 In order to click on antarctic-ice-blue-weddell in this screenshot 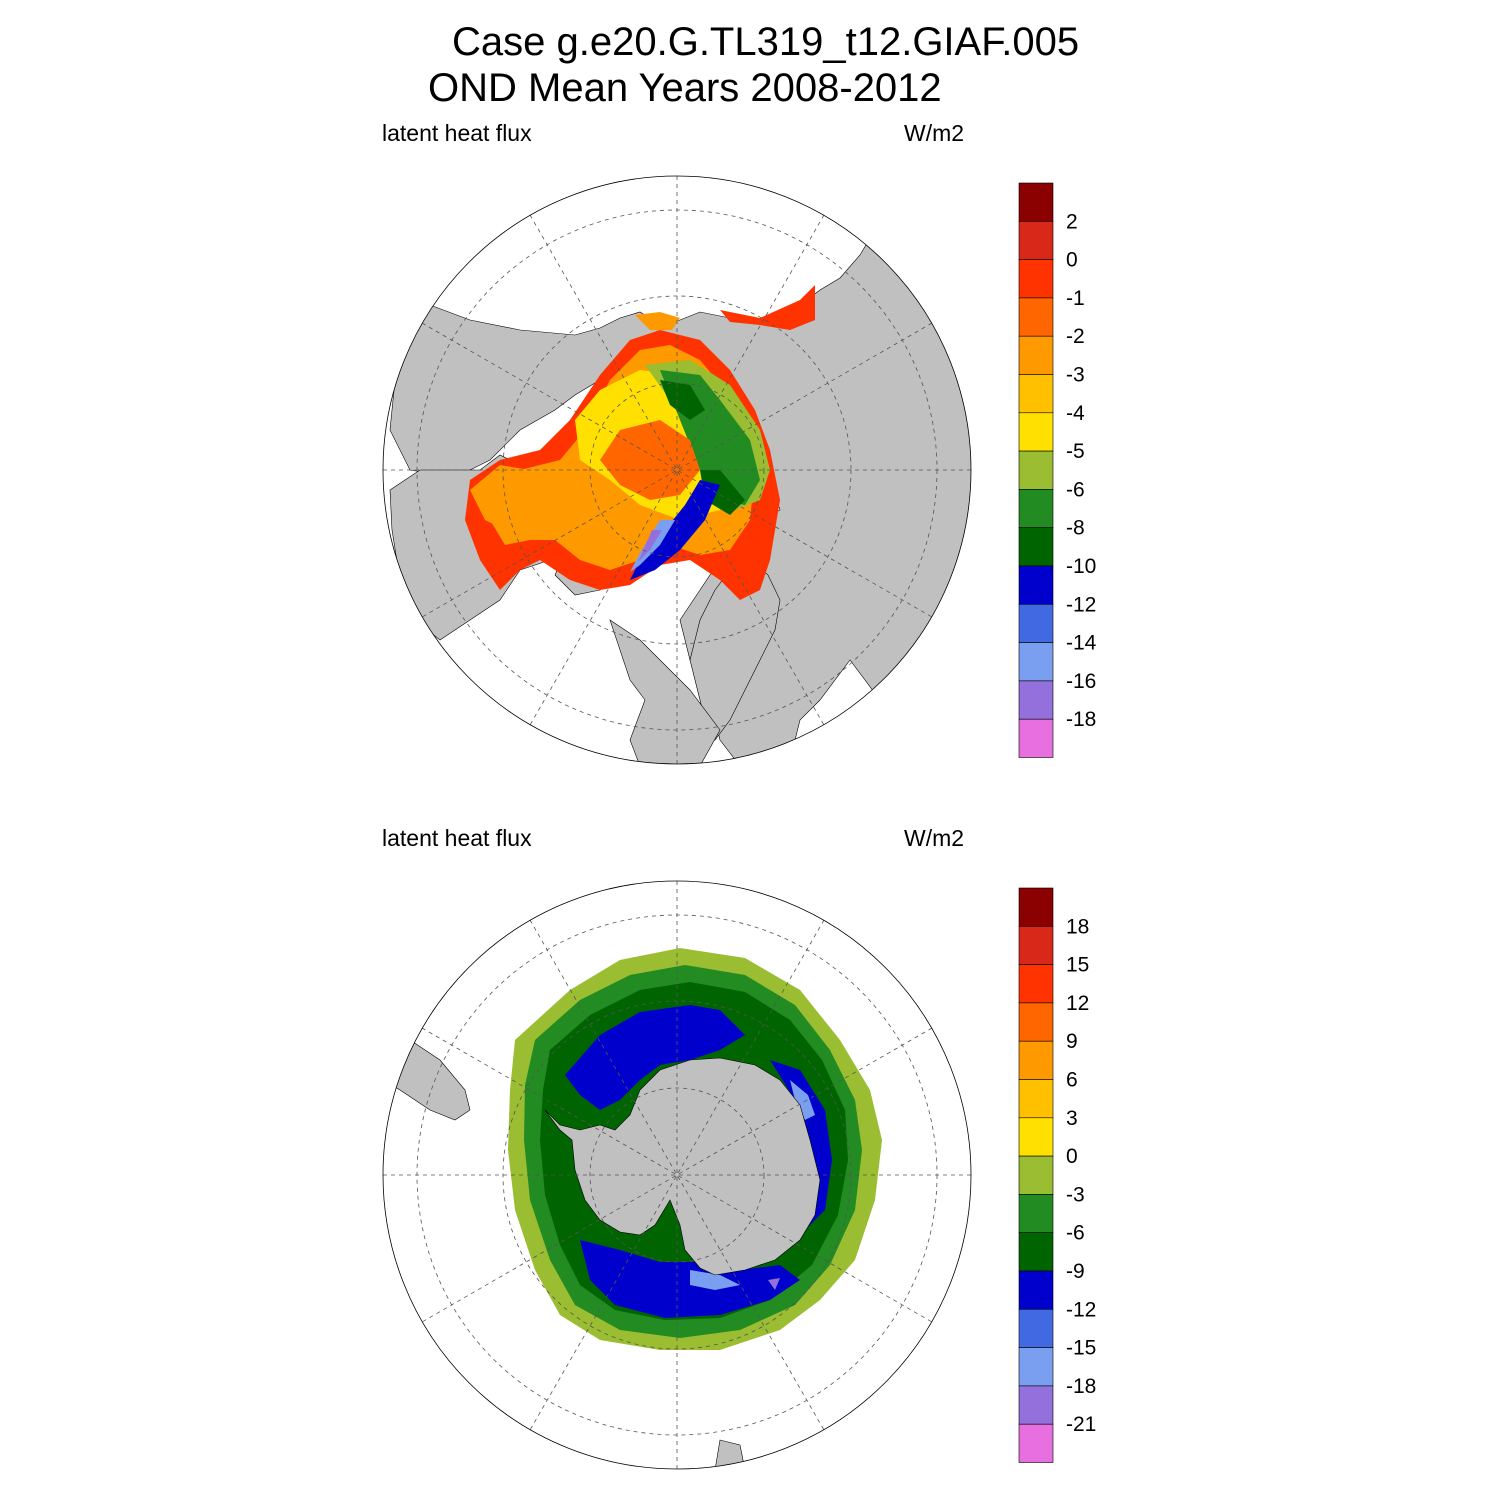, I will do `click(655, 1057)`.